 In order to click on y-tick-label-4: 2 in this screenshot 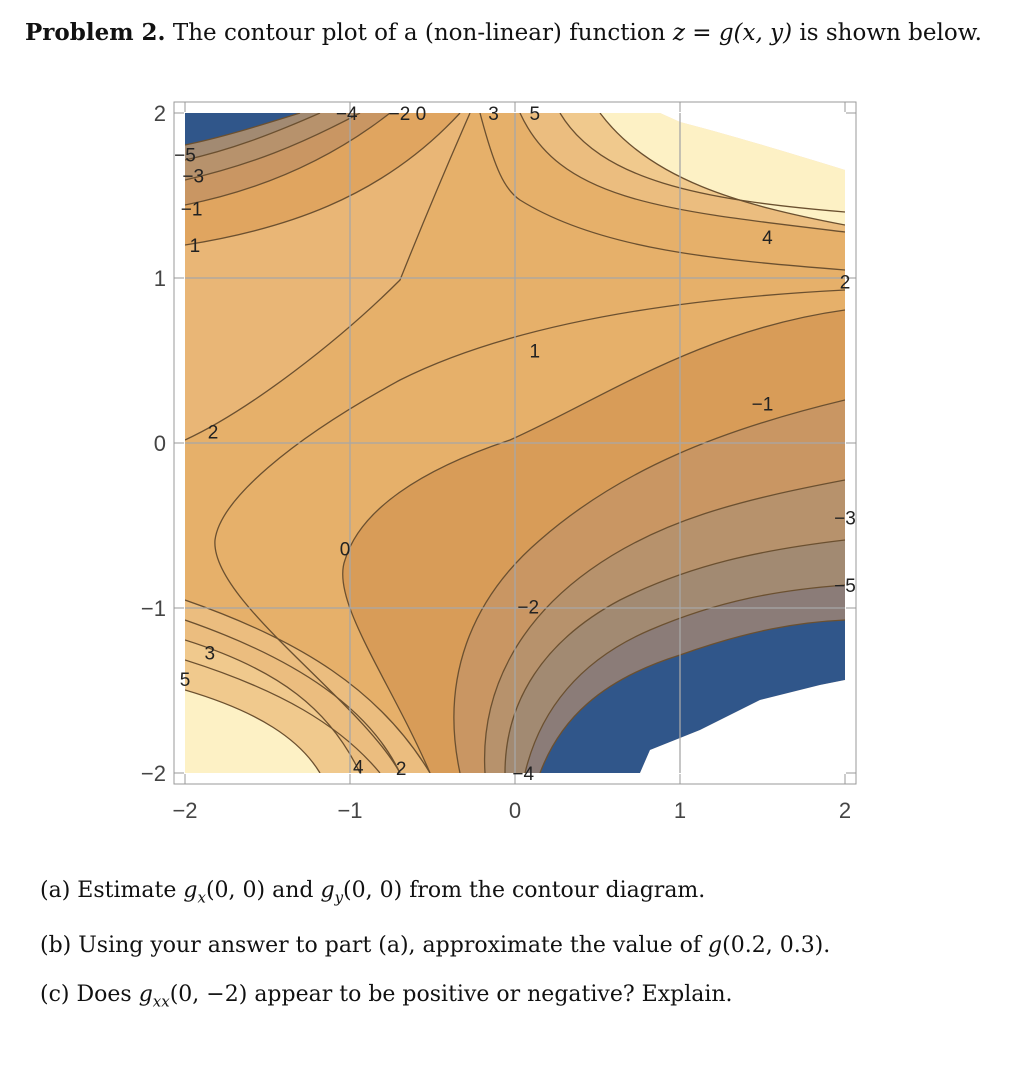, I will do `click(160, 113)`.